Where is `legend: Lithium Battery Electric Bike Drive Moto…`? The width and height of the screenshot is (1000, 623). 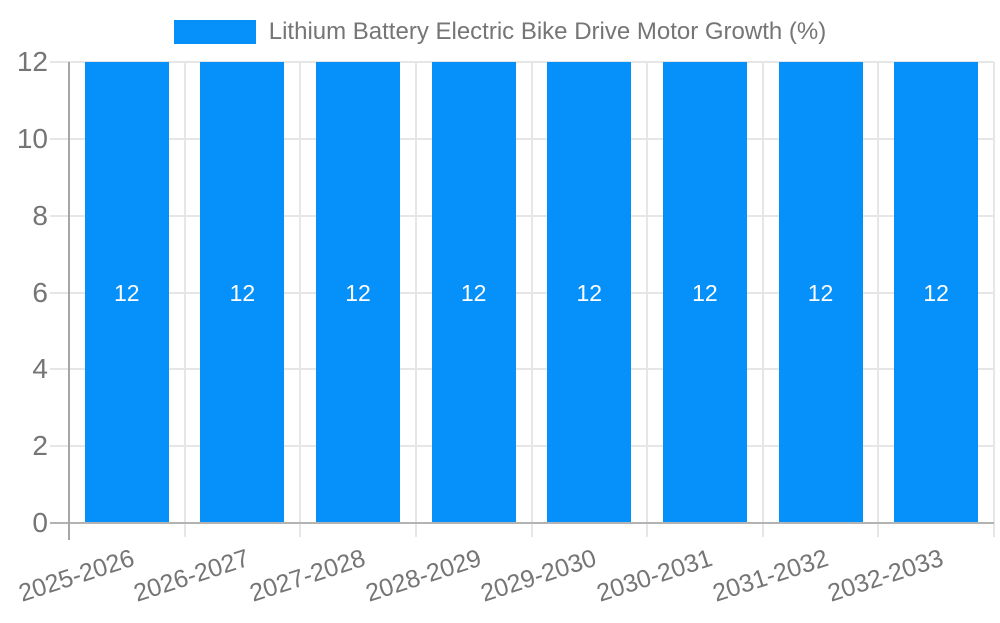 legend: Lithium Battery Electric Bike Drive Moto… is located at coordinates (500, 32).